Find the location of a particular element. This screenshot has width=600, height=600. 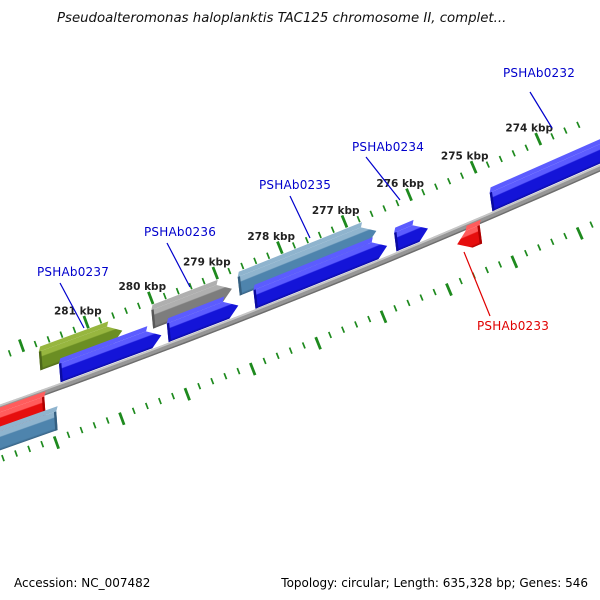

tick-label: 278 kbp is located at coordinates (271, 237).